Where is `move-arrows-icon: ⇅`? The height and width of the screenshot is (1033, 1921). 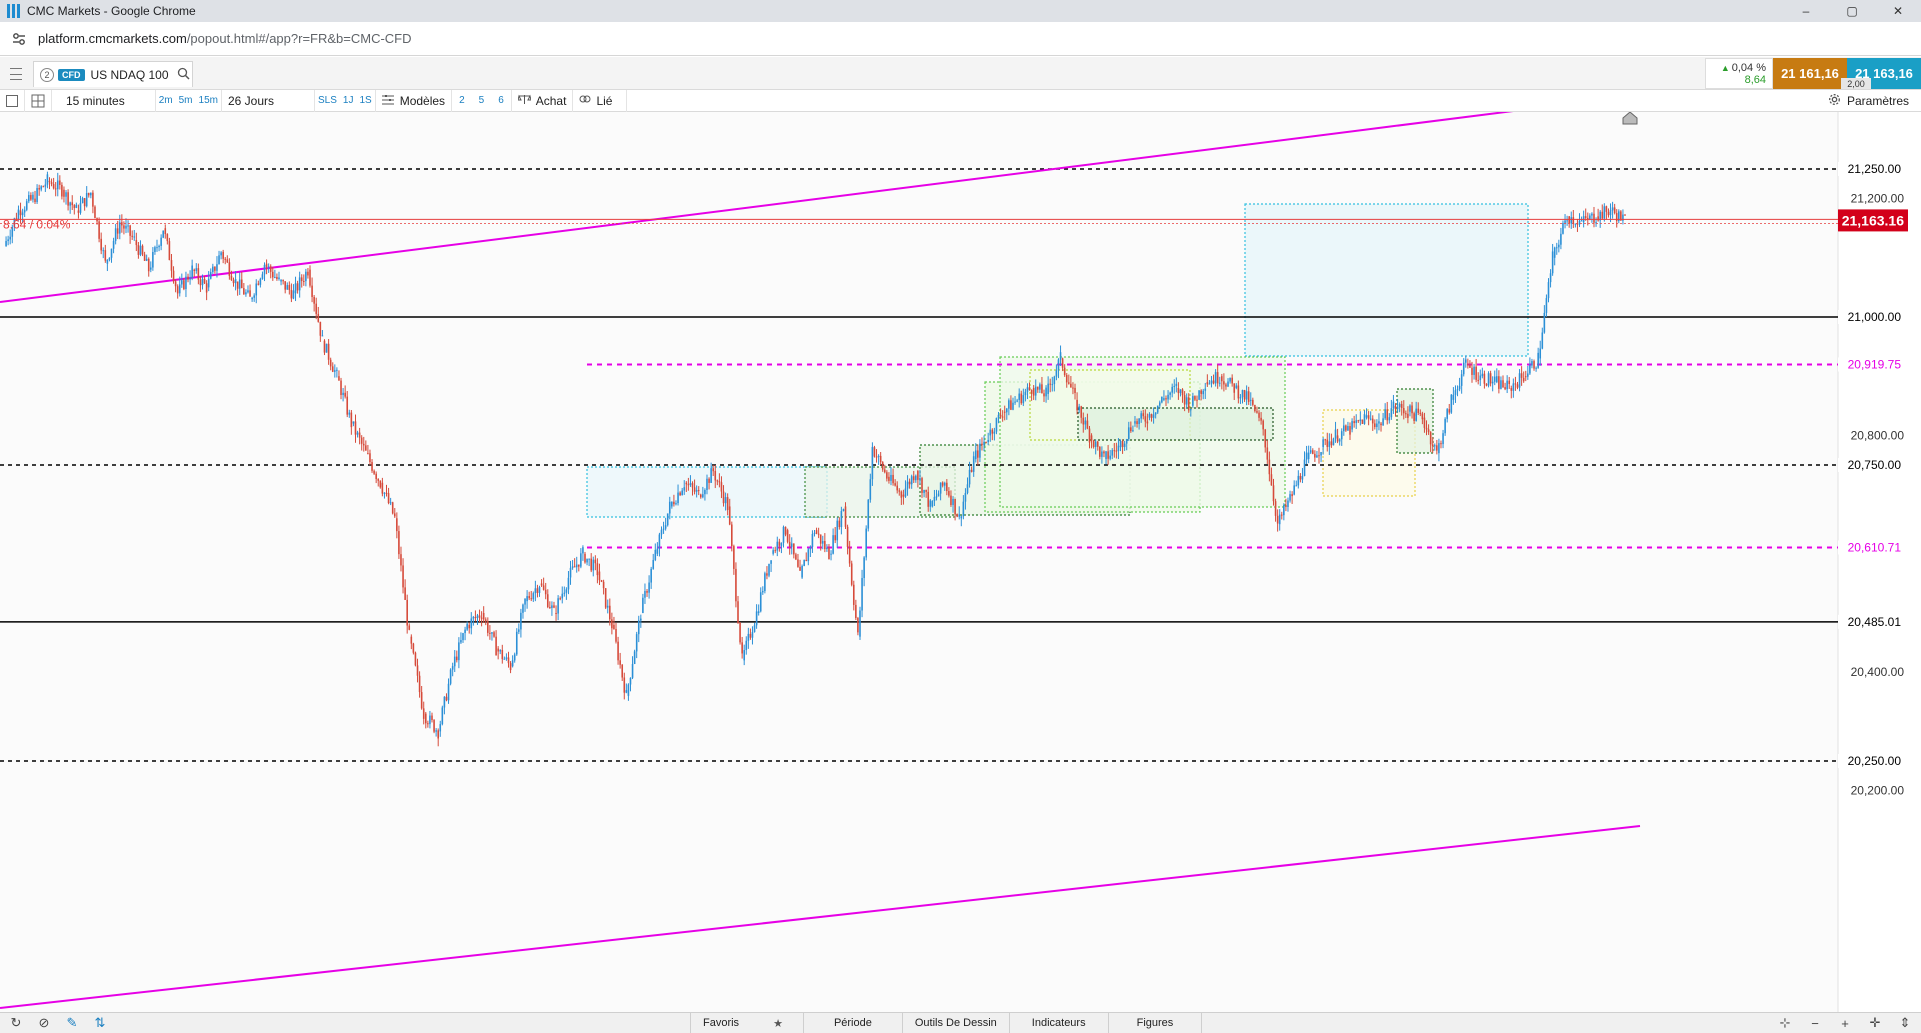 move-arrows-icon: ⇅ is located at coordinates (100, 1022).